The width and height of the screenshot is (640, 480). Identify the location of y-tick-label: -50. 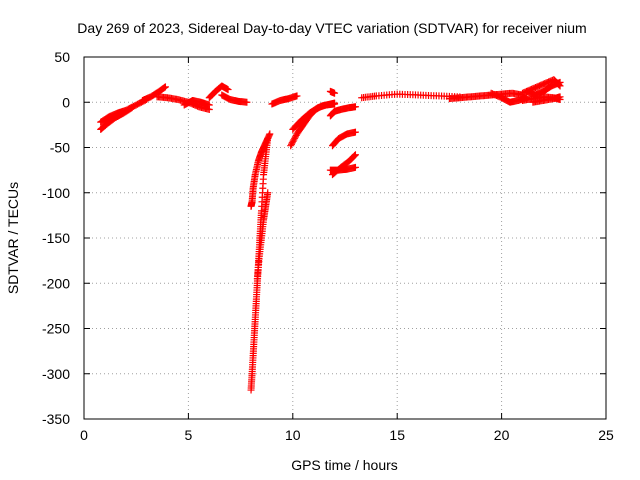
(60, 148).